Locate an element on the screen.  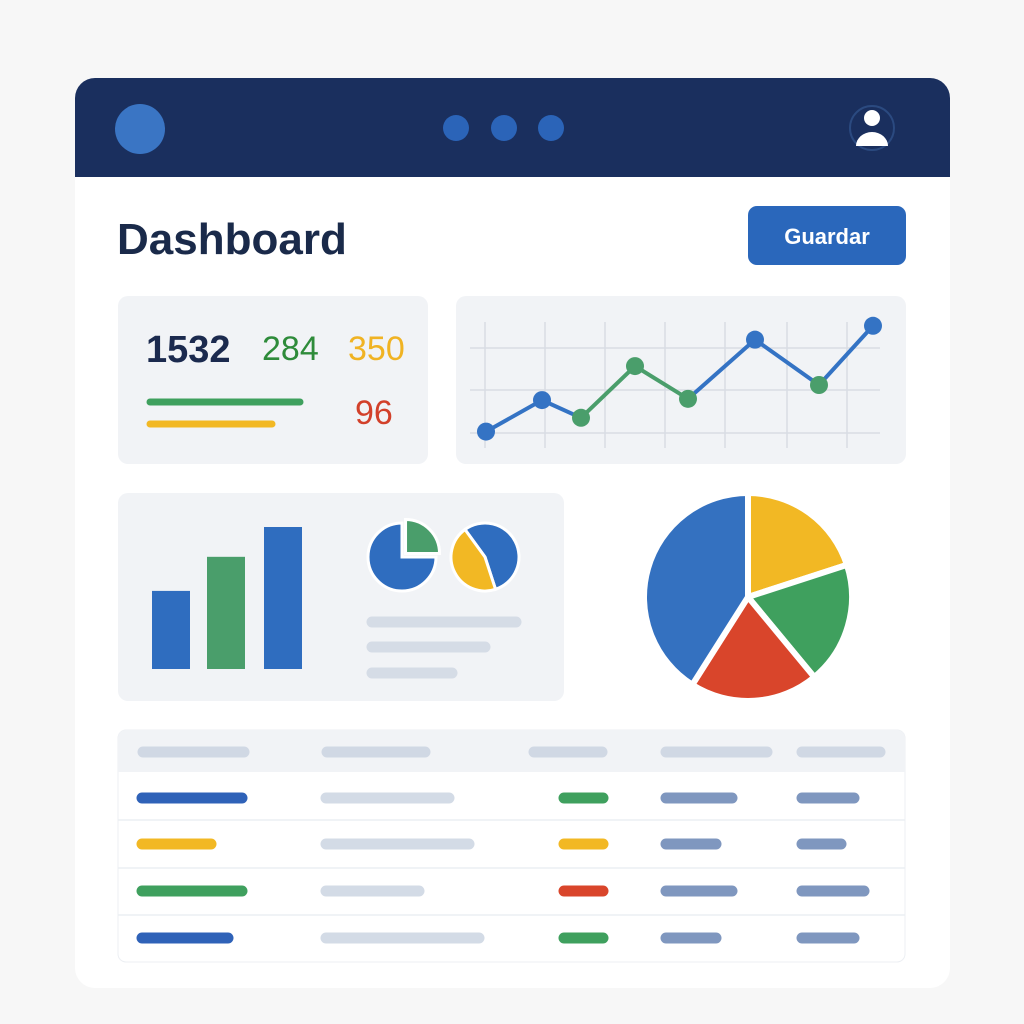
stat-value: 96 is located at coordinates (374, 413).